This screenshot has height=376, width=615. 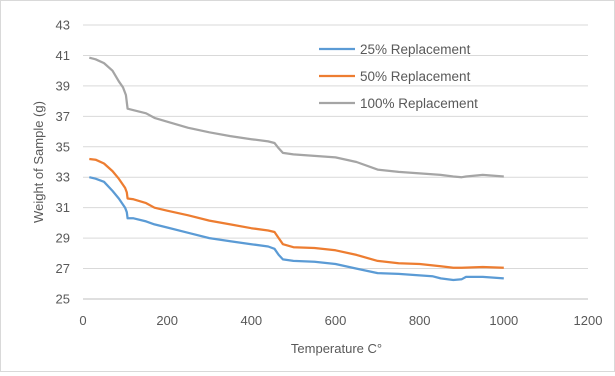 What do you see at coordinates (415, 76) in the screenshot?
I see `legend-label: 50% Replacement` at bounding box center [415, 76].